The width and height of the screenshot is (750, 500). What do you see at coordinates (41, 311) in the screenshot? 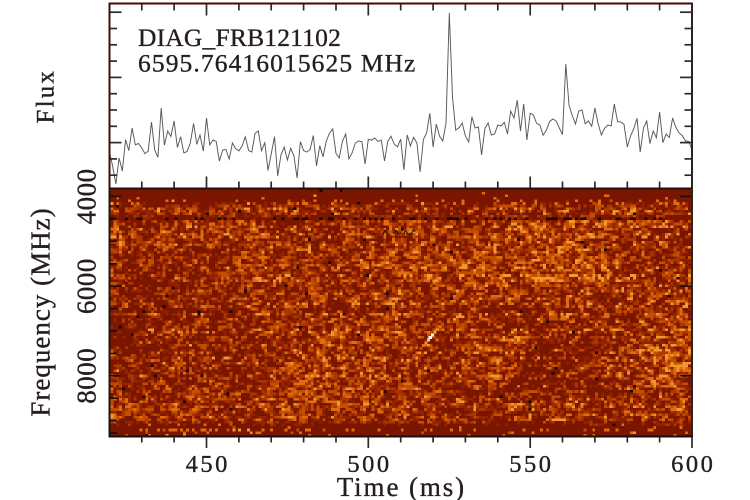
I see `svg-text: Frequency (MHz)` at bounding box center [41, 311].